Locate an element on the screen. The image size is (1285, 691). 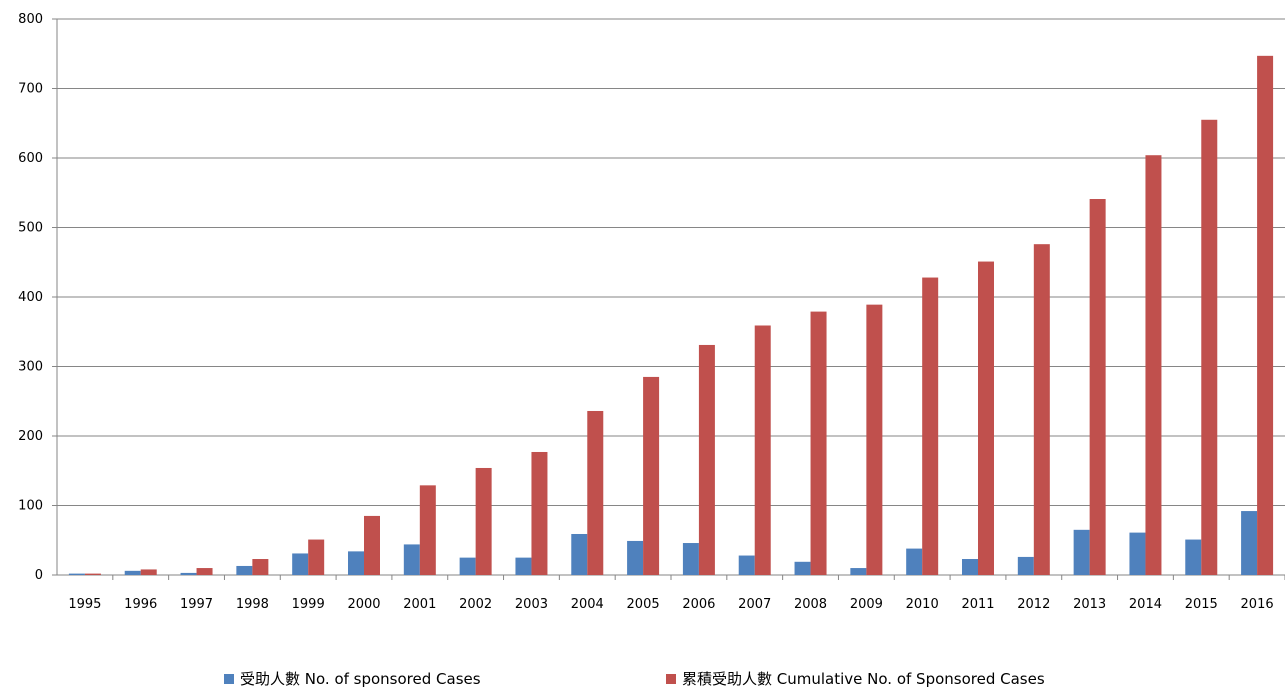
x-tick-label: 1998 is located at coordinates (252, 604).